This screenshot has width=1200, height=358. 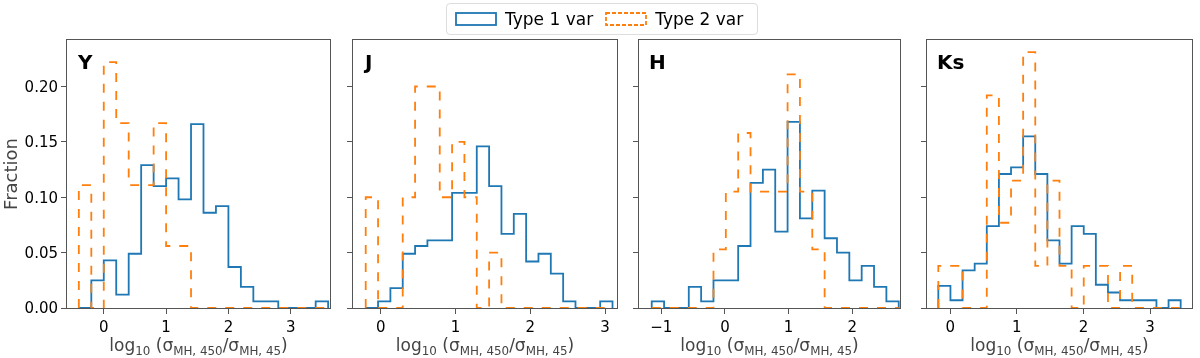 I want to click on legend-label: Type 2 var, so click(x=699, y=19).